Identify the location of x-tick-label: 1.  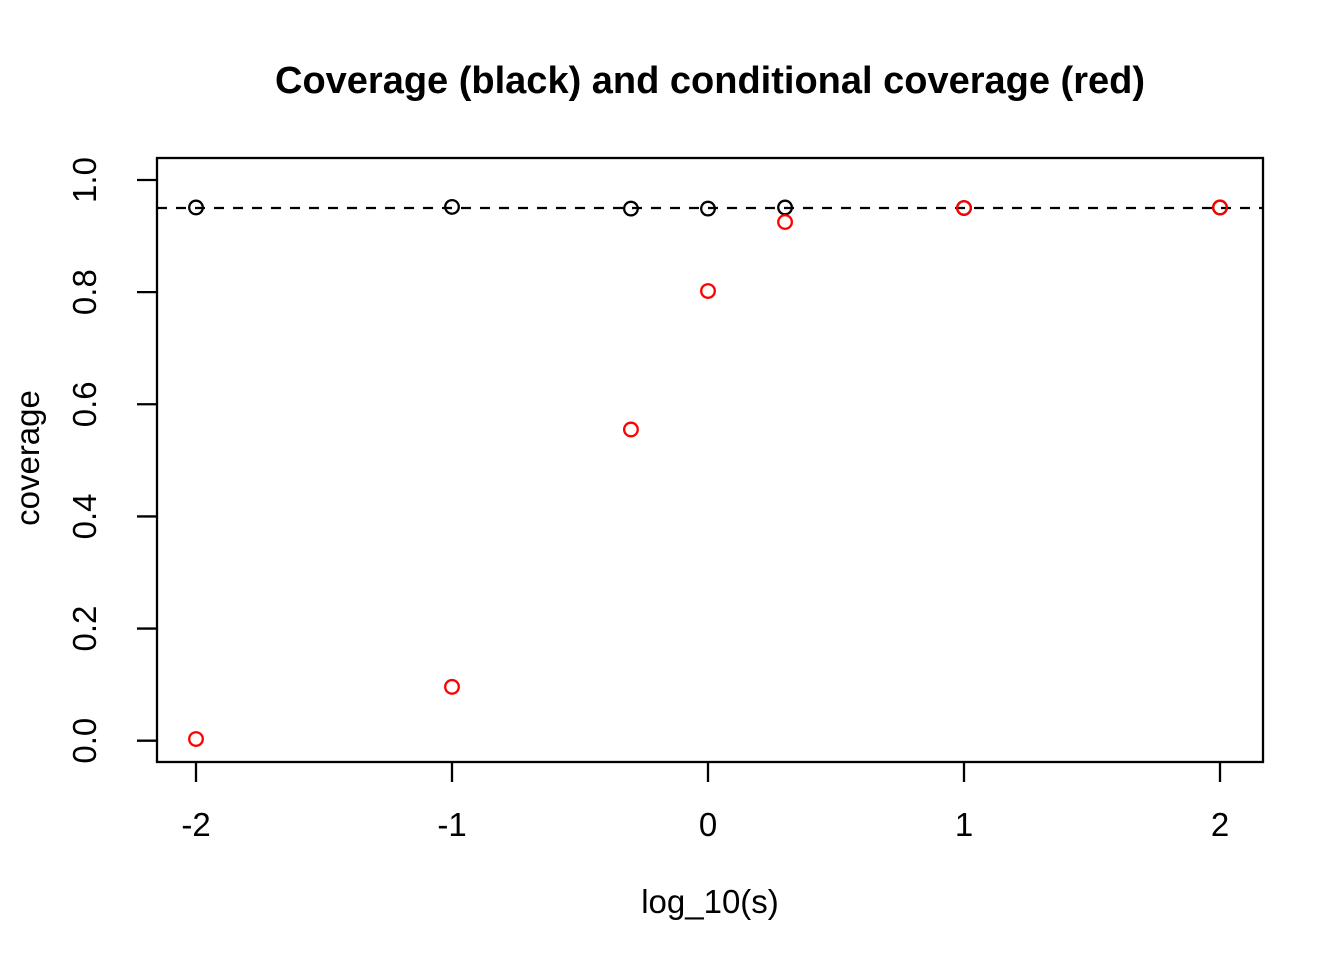
(964, 824).